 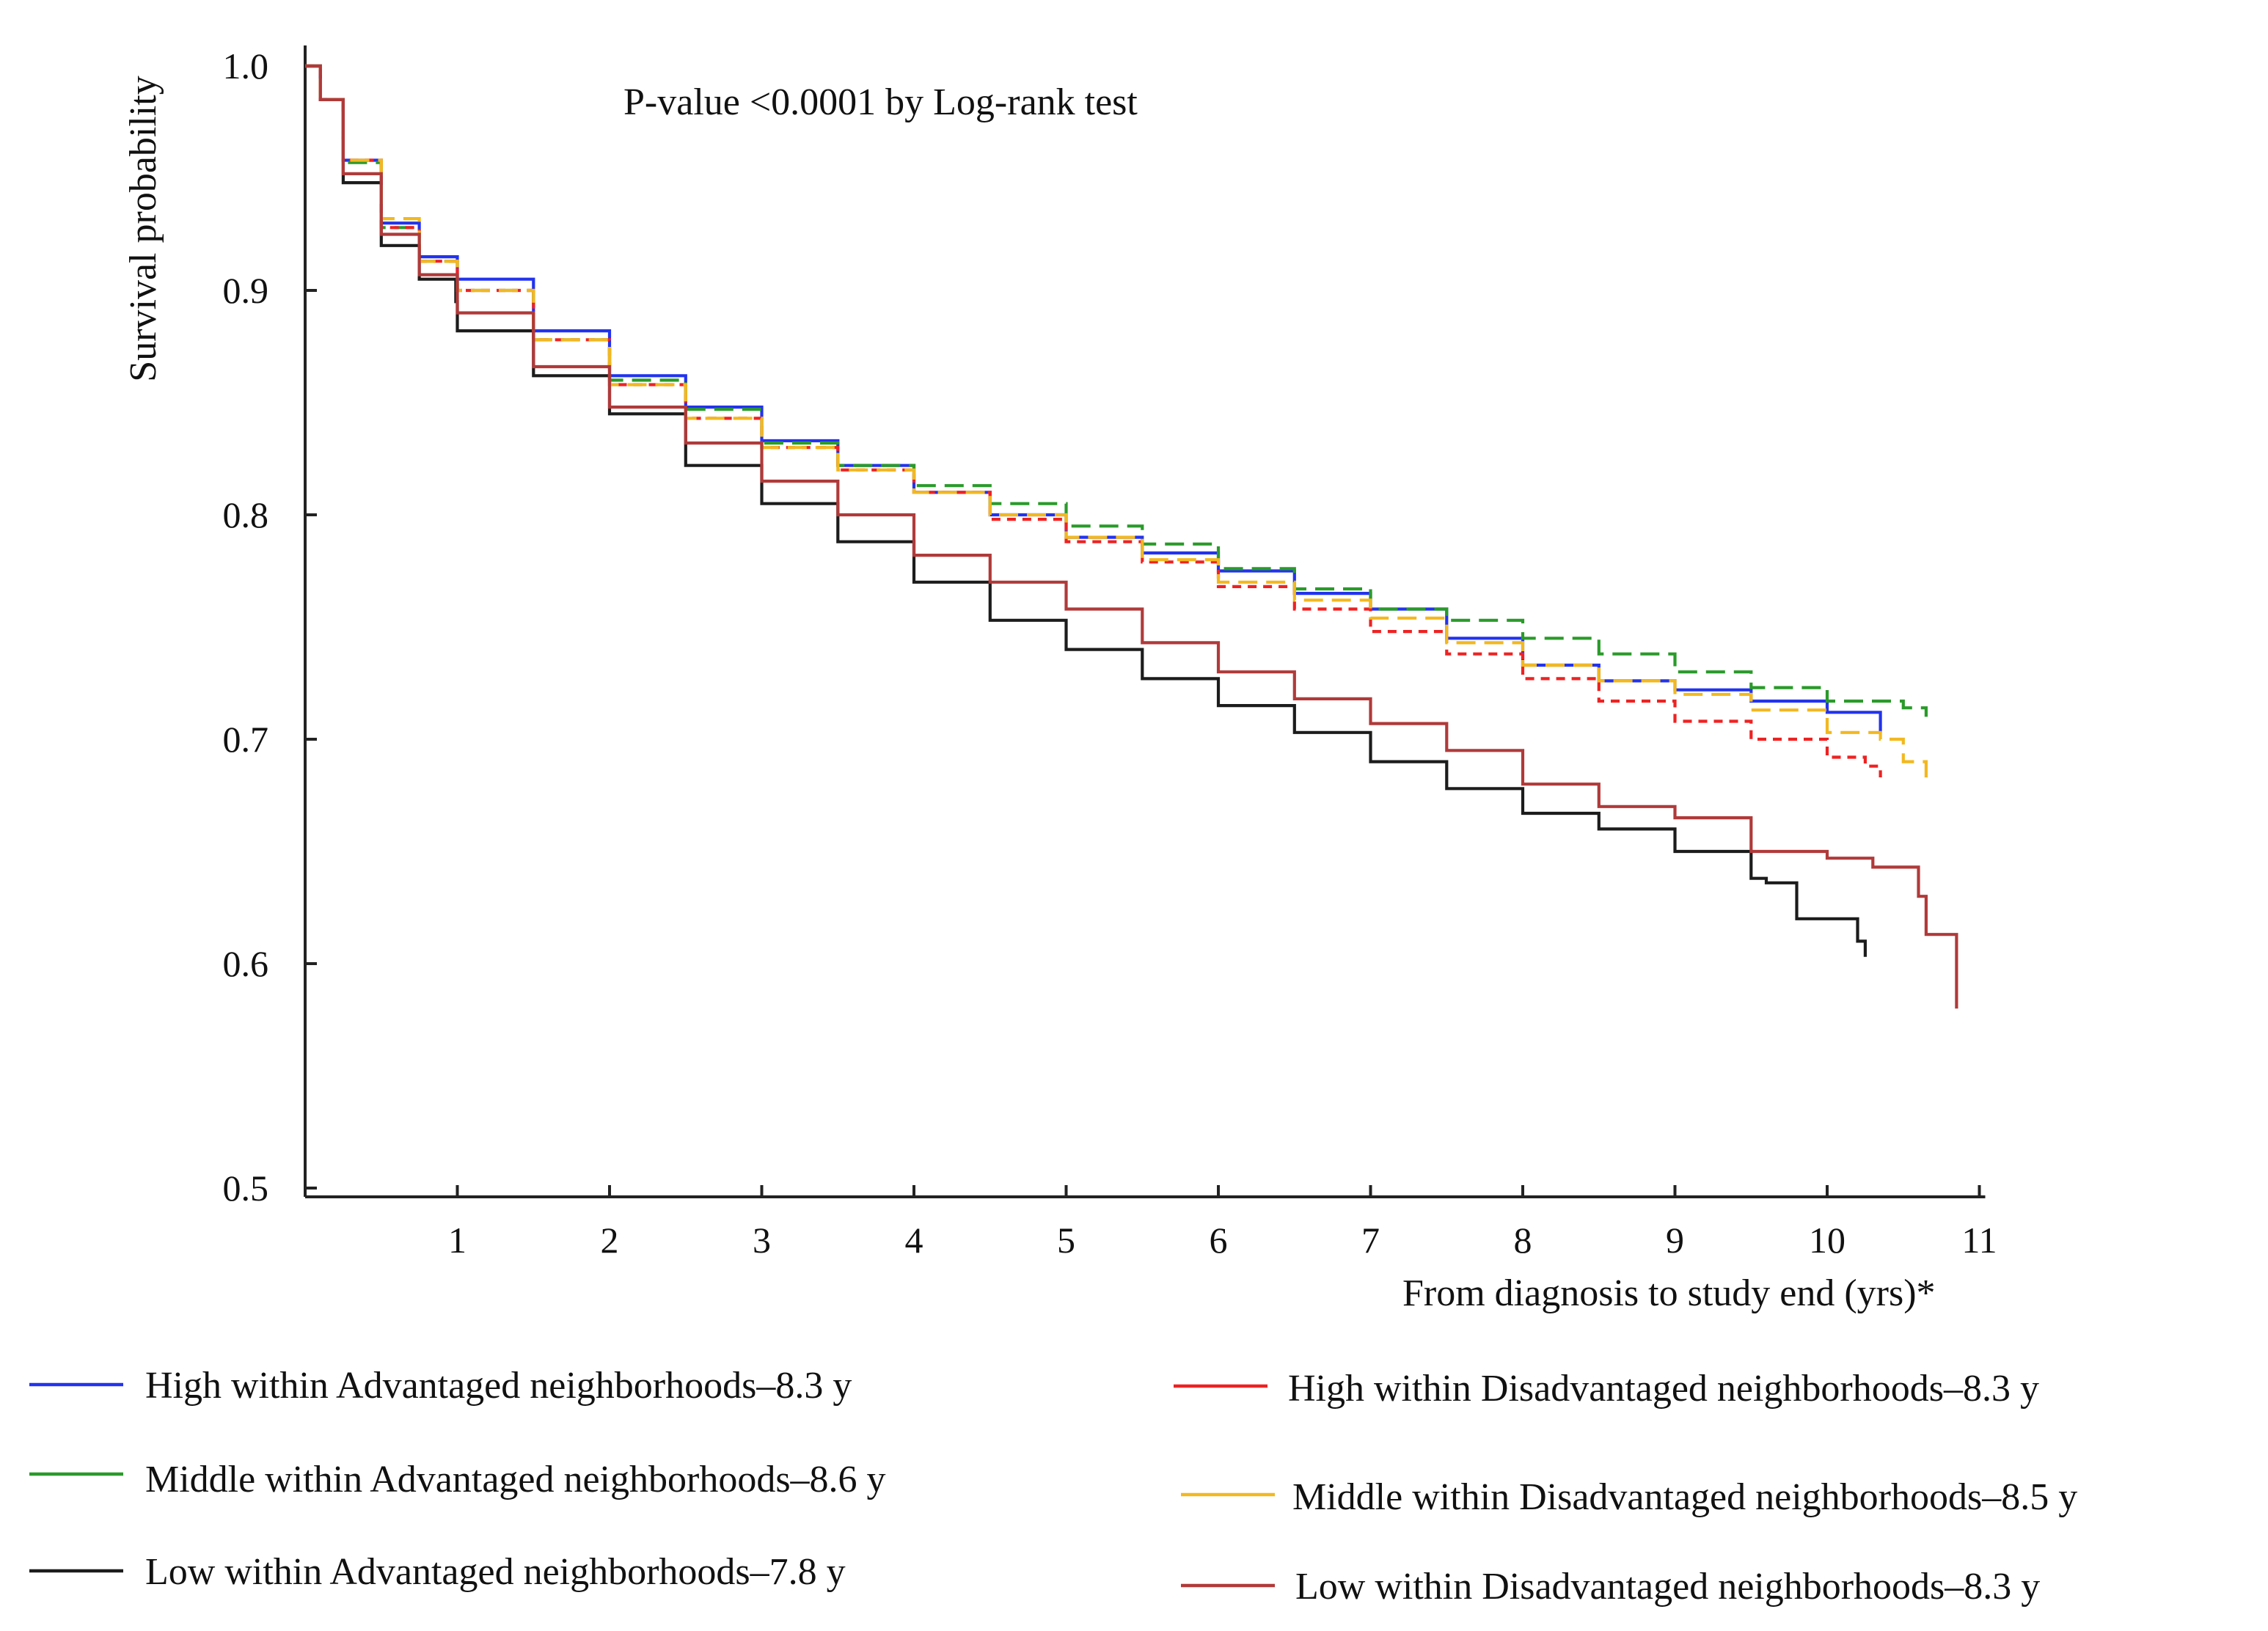 What do you see at coordinates (881, 102) in the screenshot?
I see `chart-subtitle: P-value <0.0001 by Log-rank test` at bounding box center [881, 102].